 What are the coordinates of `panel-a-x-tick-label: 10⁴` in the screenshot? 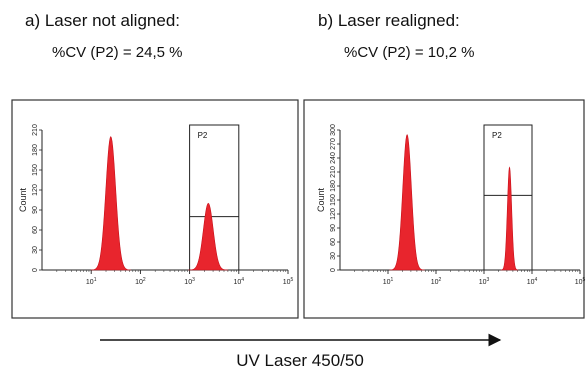 It's located at (239, 281).